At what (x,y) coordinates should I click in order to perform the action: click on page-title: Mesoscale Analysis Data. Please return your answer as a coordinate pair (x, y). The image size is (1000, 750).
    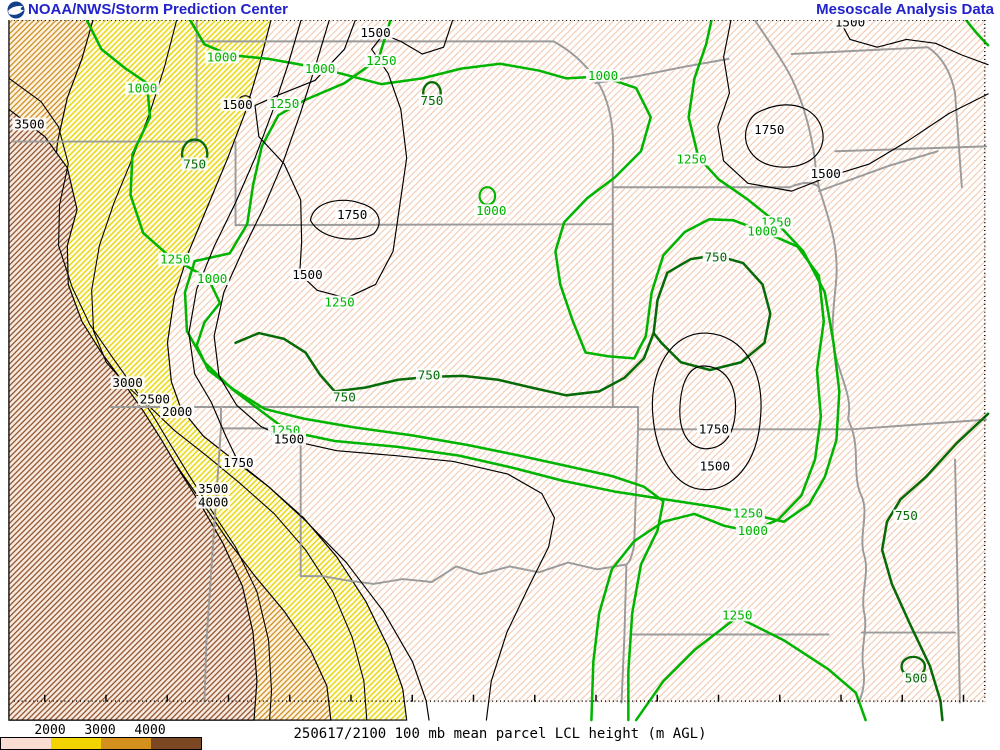
    Looking at the image, I should click on (905, 9).